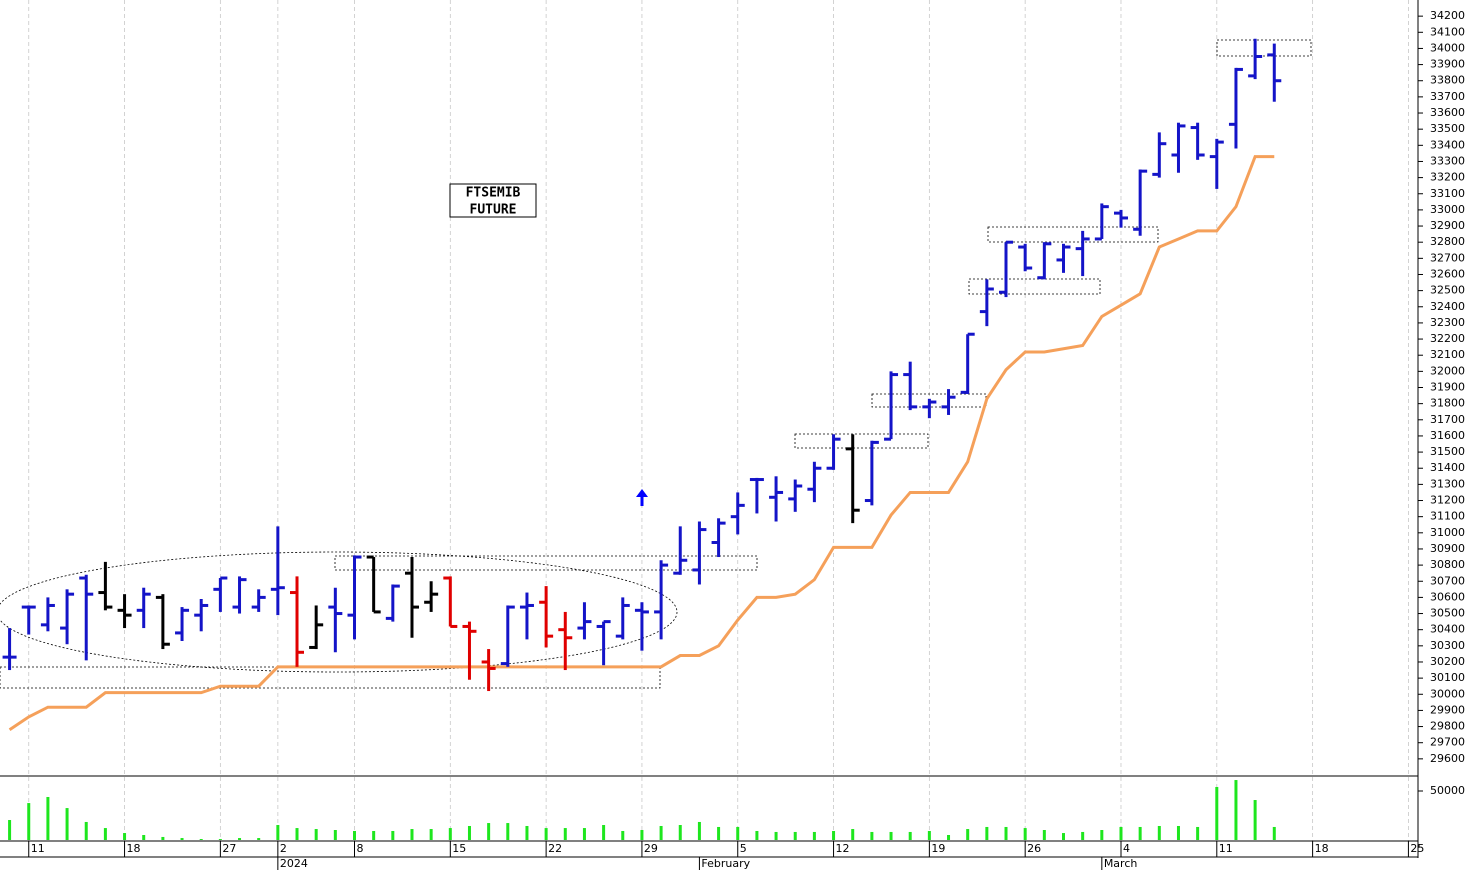  I want to click on x-tick-label: 5, so click(743, 848).